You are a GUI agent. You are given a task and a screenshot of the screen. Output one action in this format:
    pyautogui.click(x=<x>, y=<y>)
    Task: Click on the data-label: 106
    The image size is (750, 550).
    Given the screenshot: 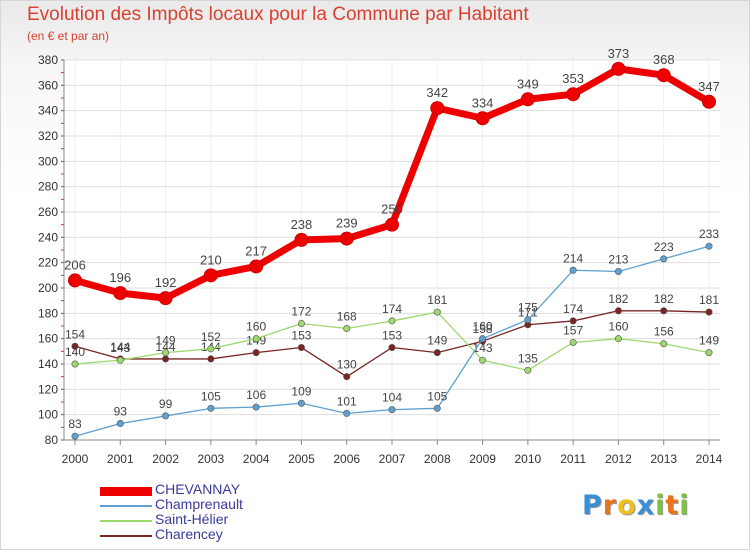 What is the action you would take?
    pyautogui.click(x=256, y=395)
    